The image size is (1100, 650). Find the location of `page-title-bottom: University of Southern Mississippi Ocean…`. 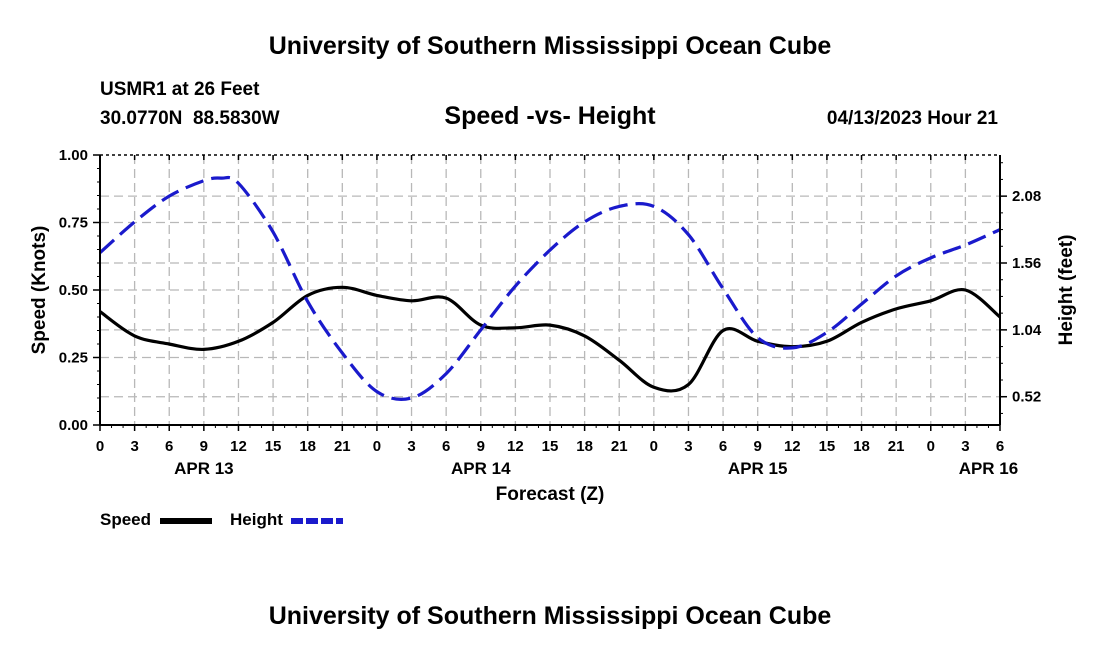

page-title-bottom: University of Southern Mississippi Ocean… is located at coordinates (550, 616).